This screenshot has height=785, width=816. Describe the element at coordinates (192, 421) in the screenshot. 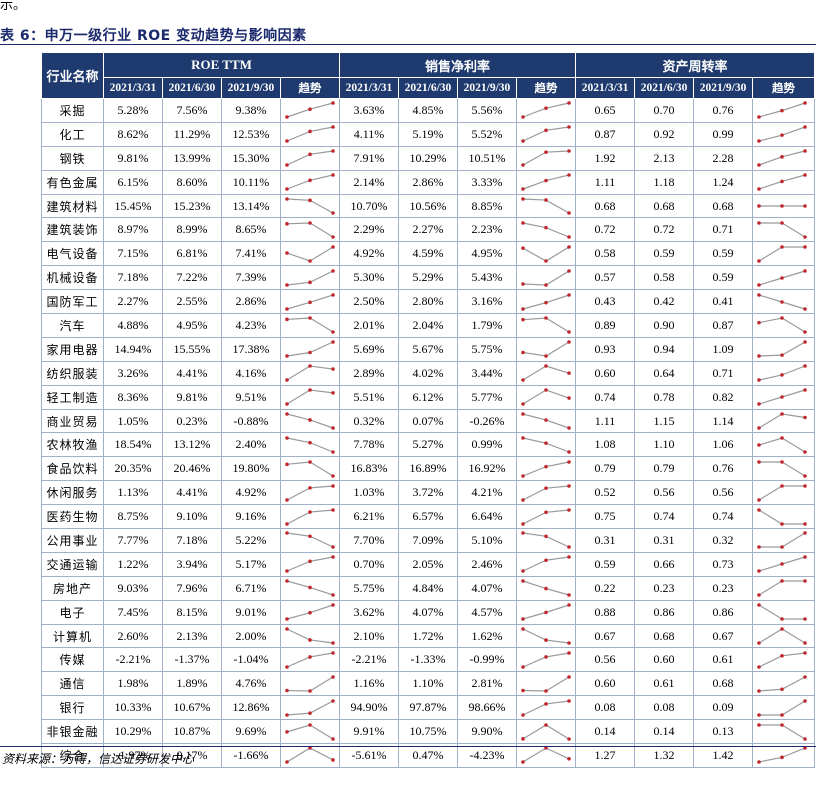

I see `value-cell: 0.23%` at that location.